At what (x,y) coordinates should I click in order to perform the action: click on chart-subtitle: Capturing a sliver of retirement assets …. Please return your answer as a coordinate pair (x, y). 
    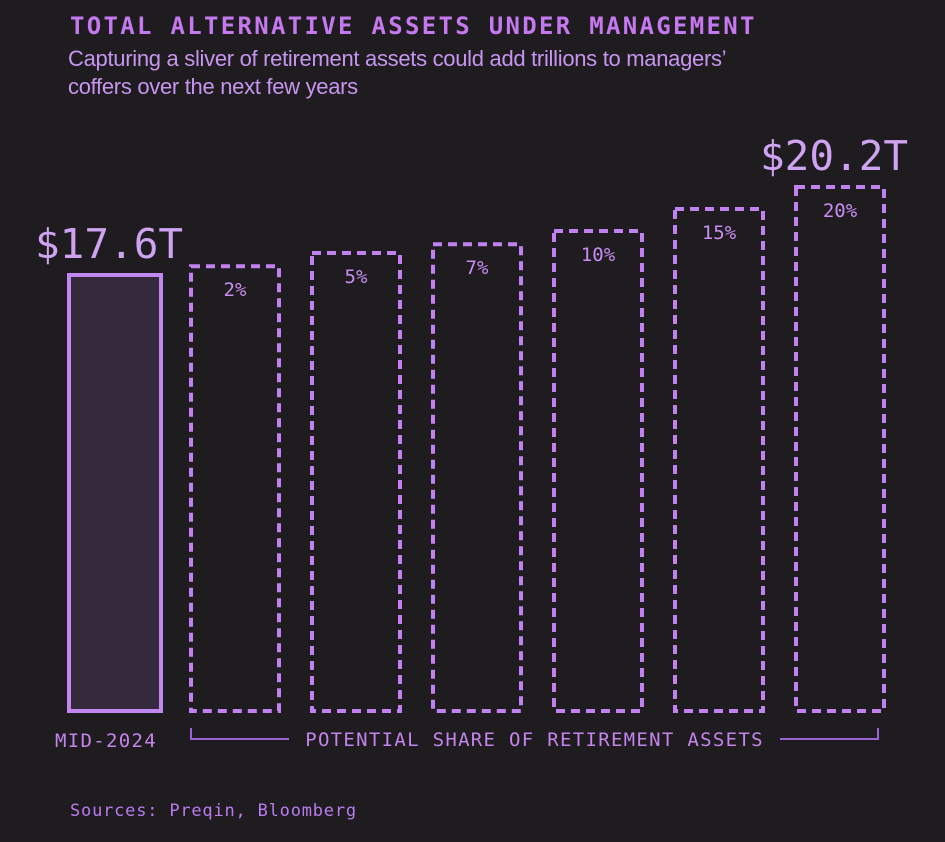
    Looking at the image, I should click on (397, 73).